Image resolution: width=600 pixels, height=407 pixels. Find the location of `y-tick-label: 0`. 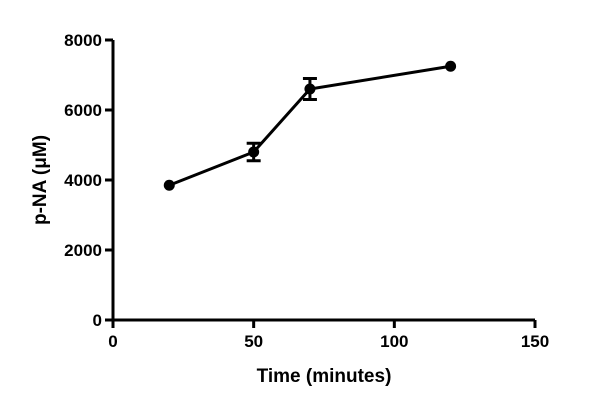

y-tick-label: 0 is located at coordinates (97, 320).